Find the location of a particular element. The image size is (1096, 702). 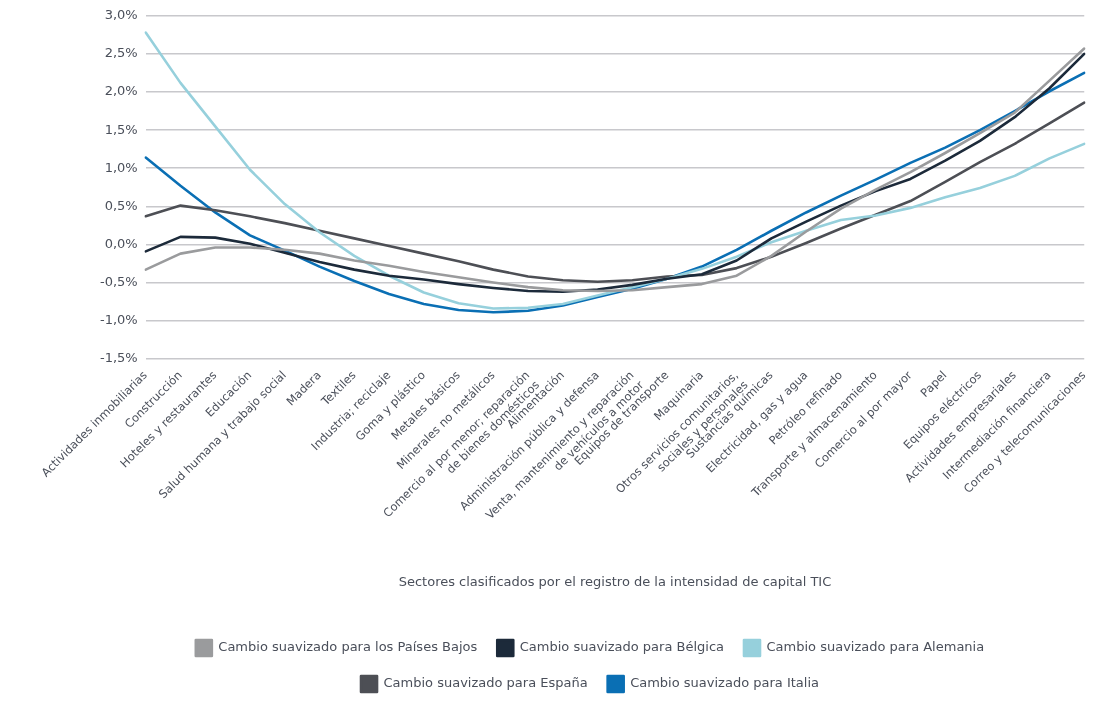

legend-label: Cambio suavizado para España is located at coordinates (485, 683).